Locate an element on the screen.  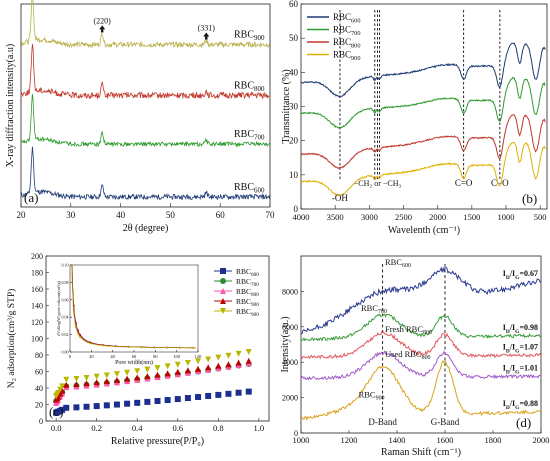
panel-b-ylabel: Transmittance (%) is located at coordinates (286, 106).